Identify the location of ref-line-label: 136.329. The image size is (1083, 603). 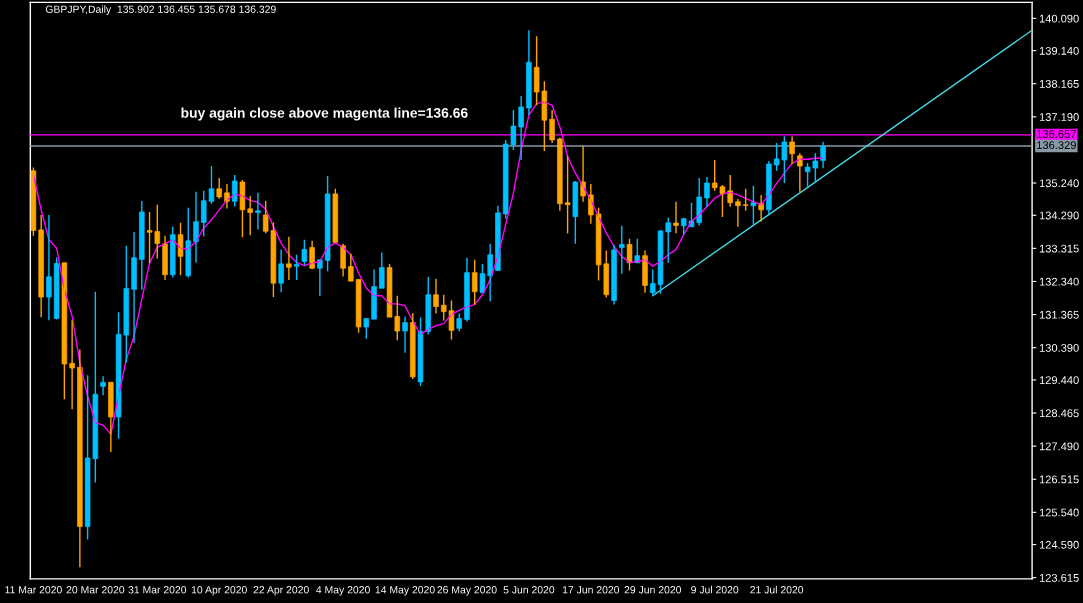
(1056, 145).